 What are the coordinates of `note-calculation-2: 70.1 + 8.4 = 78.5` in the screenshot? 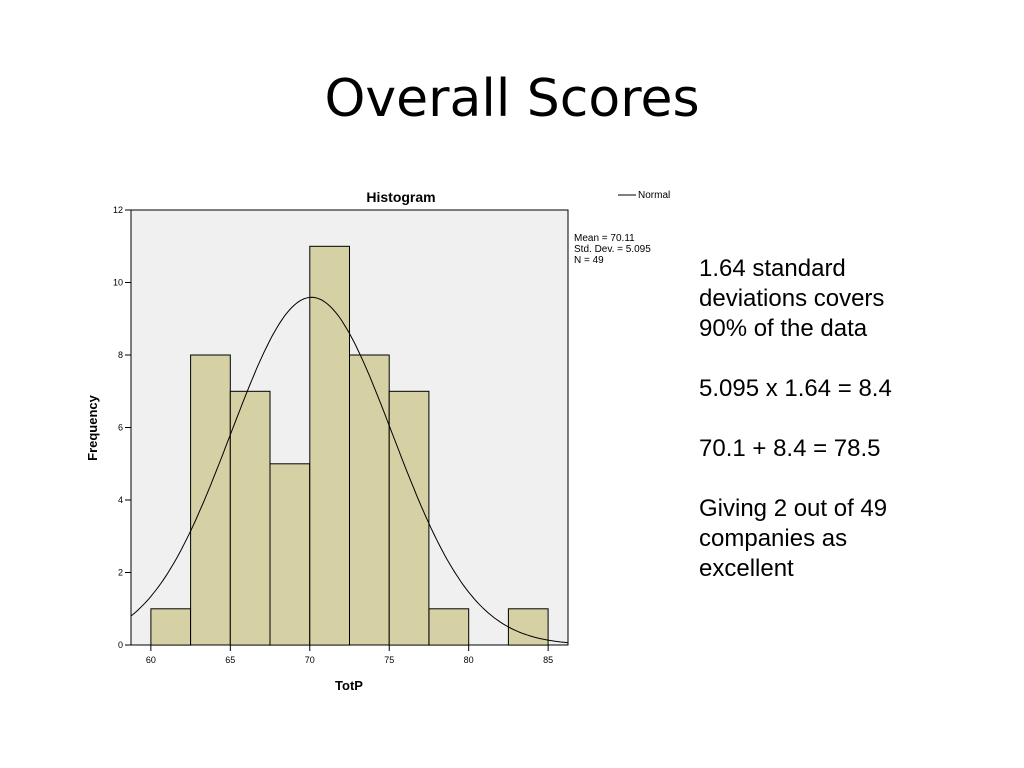 It's located at (790, 448).